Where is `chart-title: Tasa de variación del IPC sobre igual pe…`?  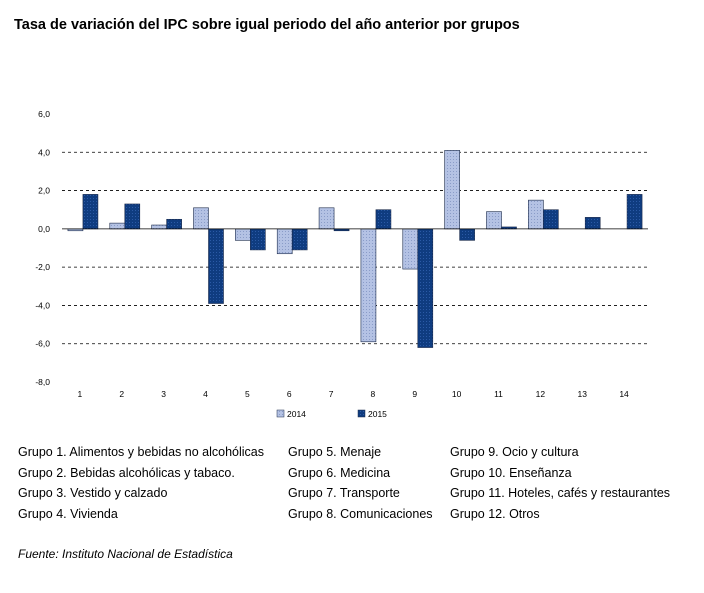
chart-title: Tasa de variación del IPC sobre igual pe… is located at coordinates (267, 25).